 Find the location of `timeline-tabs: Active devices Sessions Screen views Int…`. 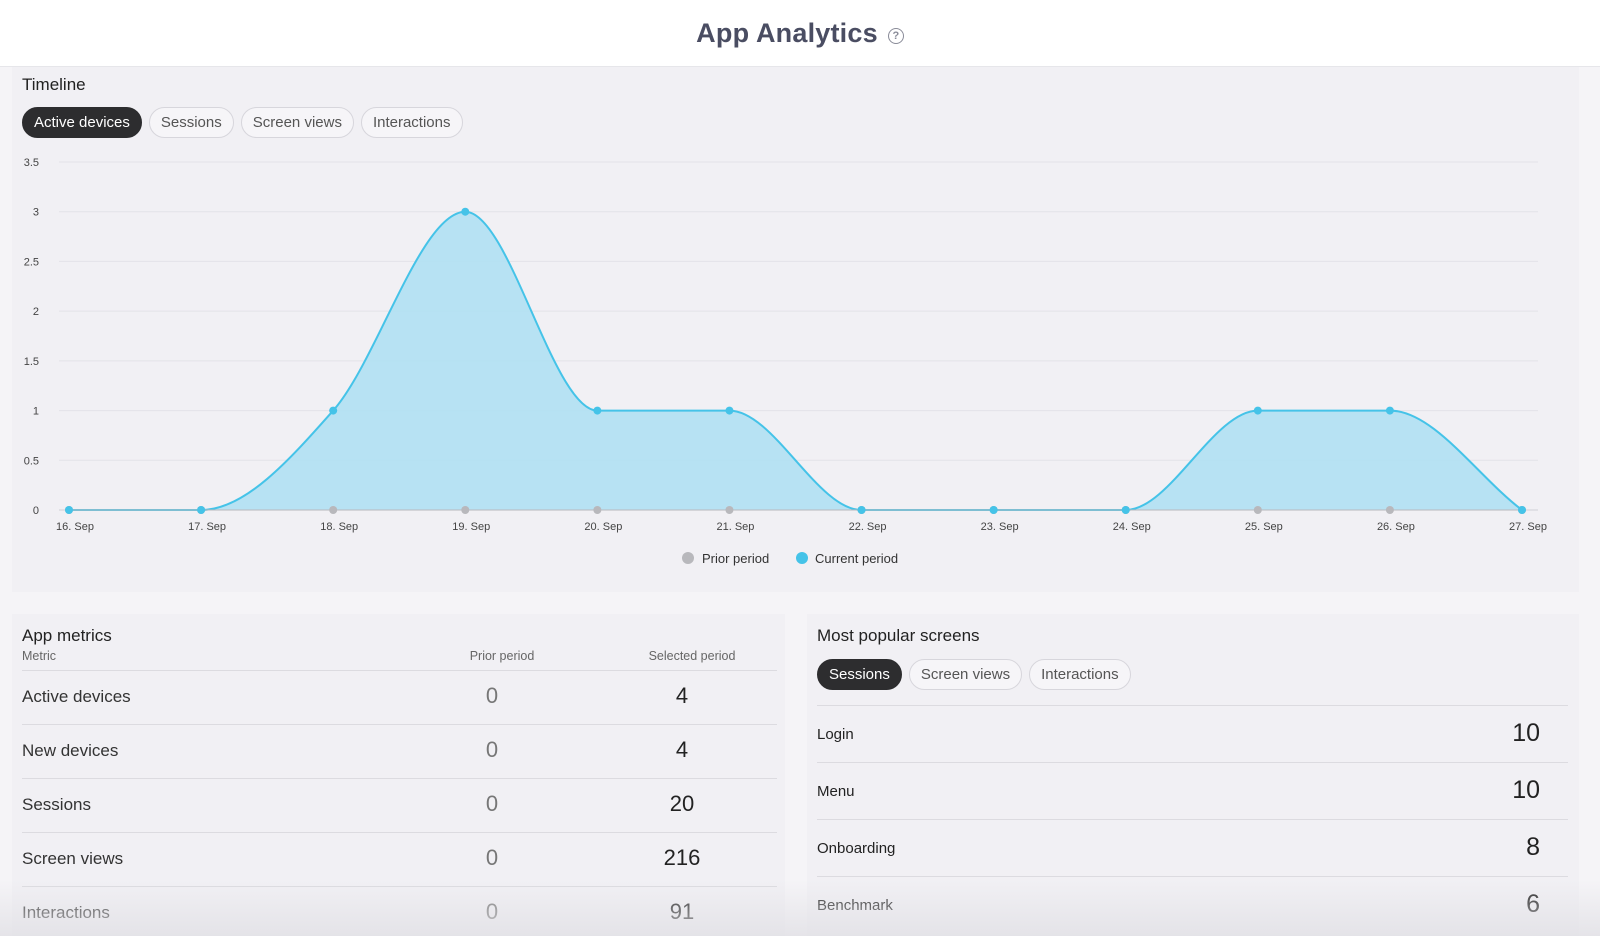

timeline-tabs: Active devices Sessions Screen views Int… is located at coordinates (242, 122).